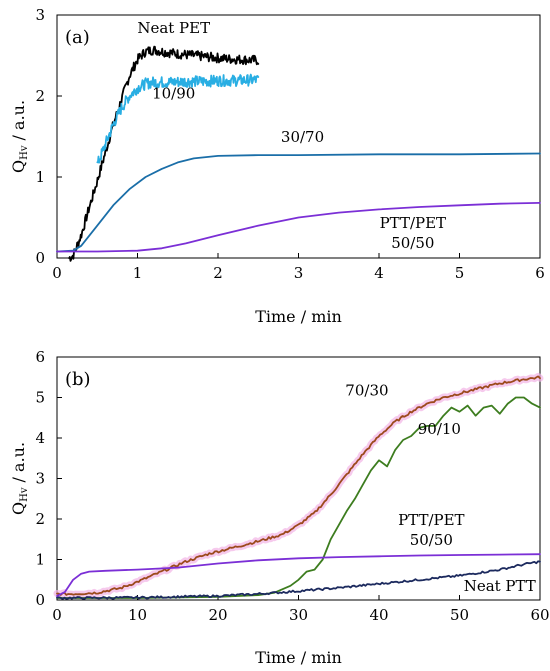  What do you see at coordinates (137, 615) in the screenshot?
I see `x-tick-label: 10` at bounding box center [137, 615].